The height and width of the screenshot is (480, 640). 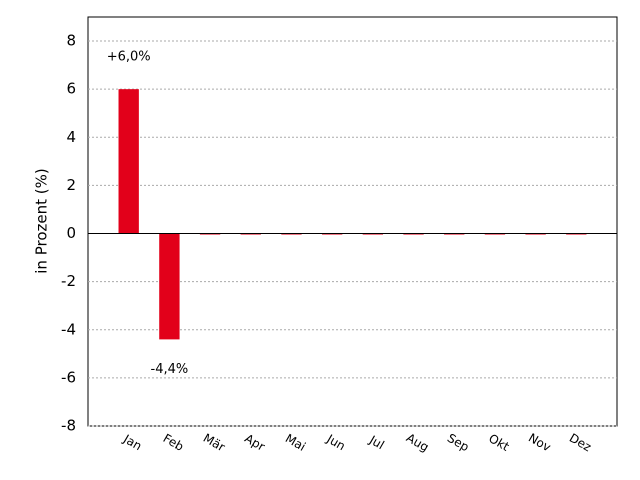 I want to click on x-tick-label: Sep, so click(x=458, y=442).